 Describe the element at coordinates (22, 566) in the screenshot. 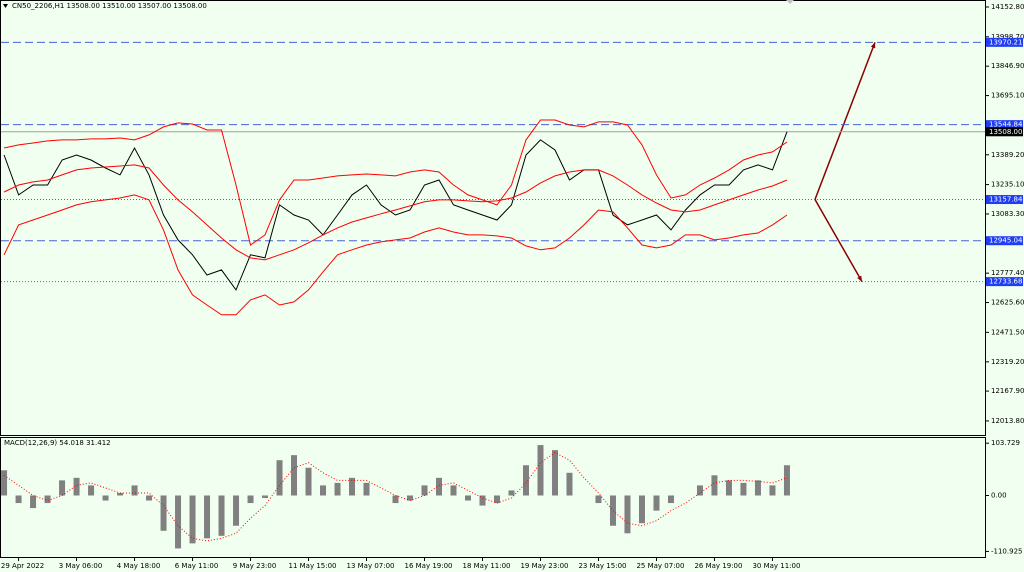

I see `x-tick-label: 29 Apr 2022` at that location.